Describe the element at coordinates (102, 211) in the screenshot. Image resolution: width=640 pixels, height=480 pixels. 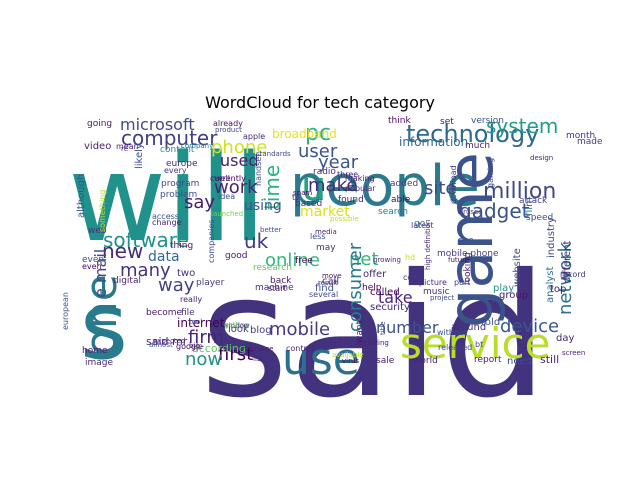
I see `word-something: something` at that location.